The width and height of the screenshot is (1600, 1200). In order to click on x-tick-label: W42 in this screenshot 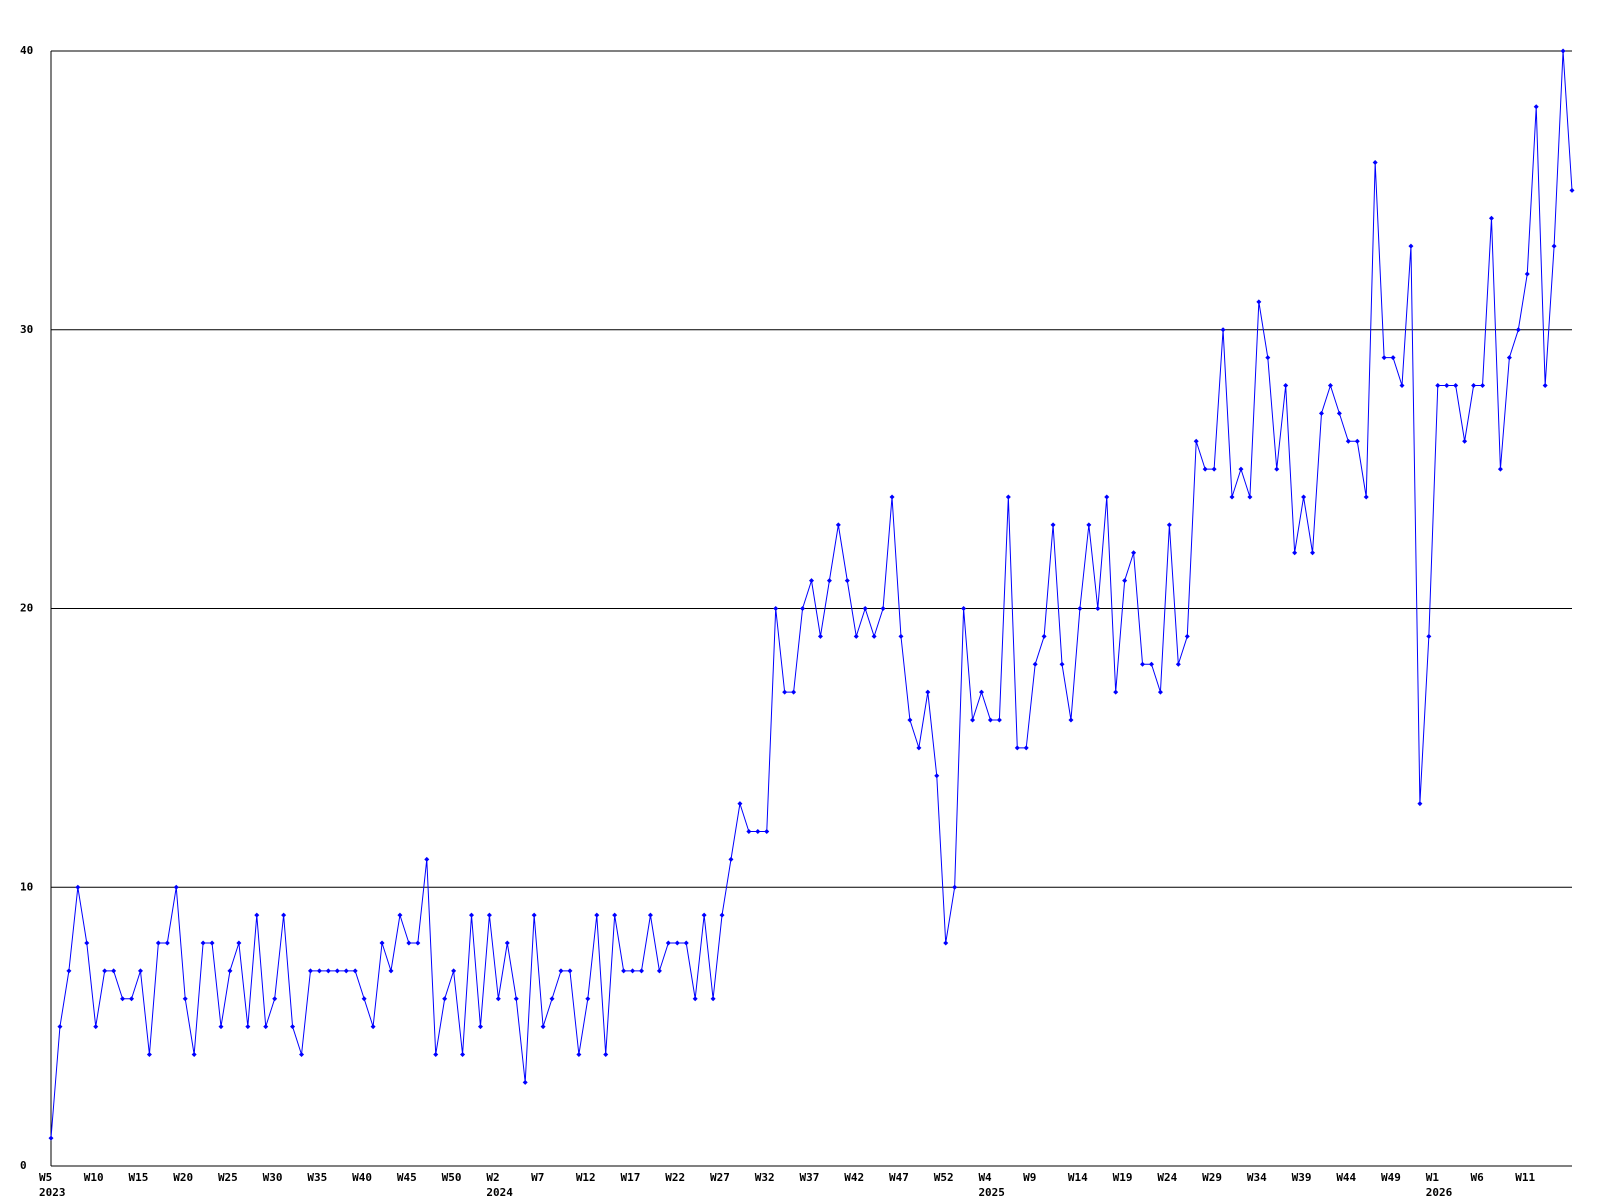, I will do `click(854, 1177)`.